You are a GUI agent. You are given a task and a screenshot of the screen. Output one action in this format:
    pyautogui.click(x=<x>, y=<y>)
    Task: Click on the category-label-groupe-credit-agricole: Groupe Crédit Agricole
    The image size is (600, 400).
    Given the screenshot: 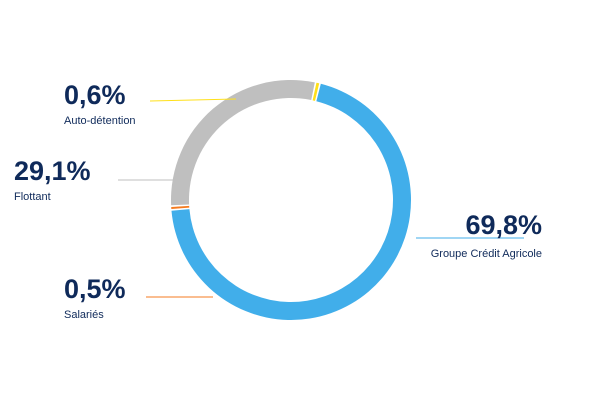 What is the action you would take?
    pyautogui.click(x=486, y=254)
    